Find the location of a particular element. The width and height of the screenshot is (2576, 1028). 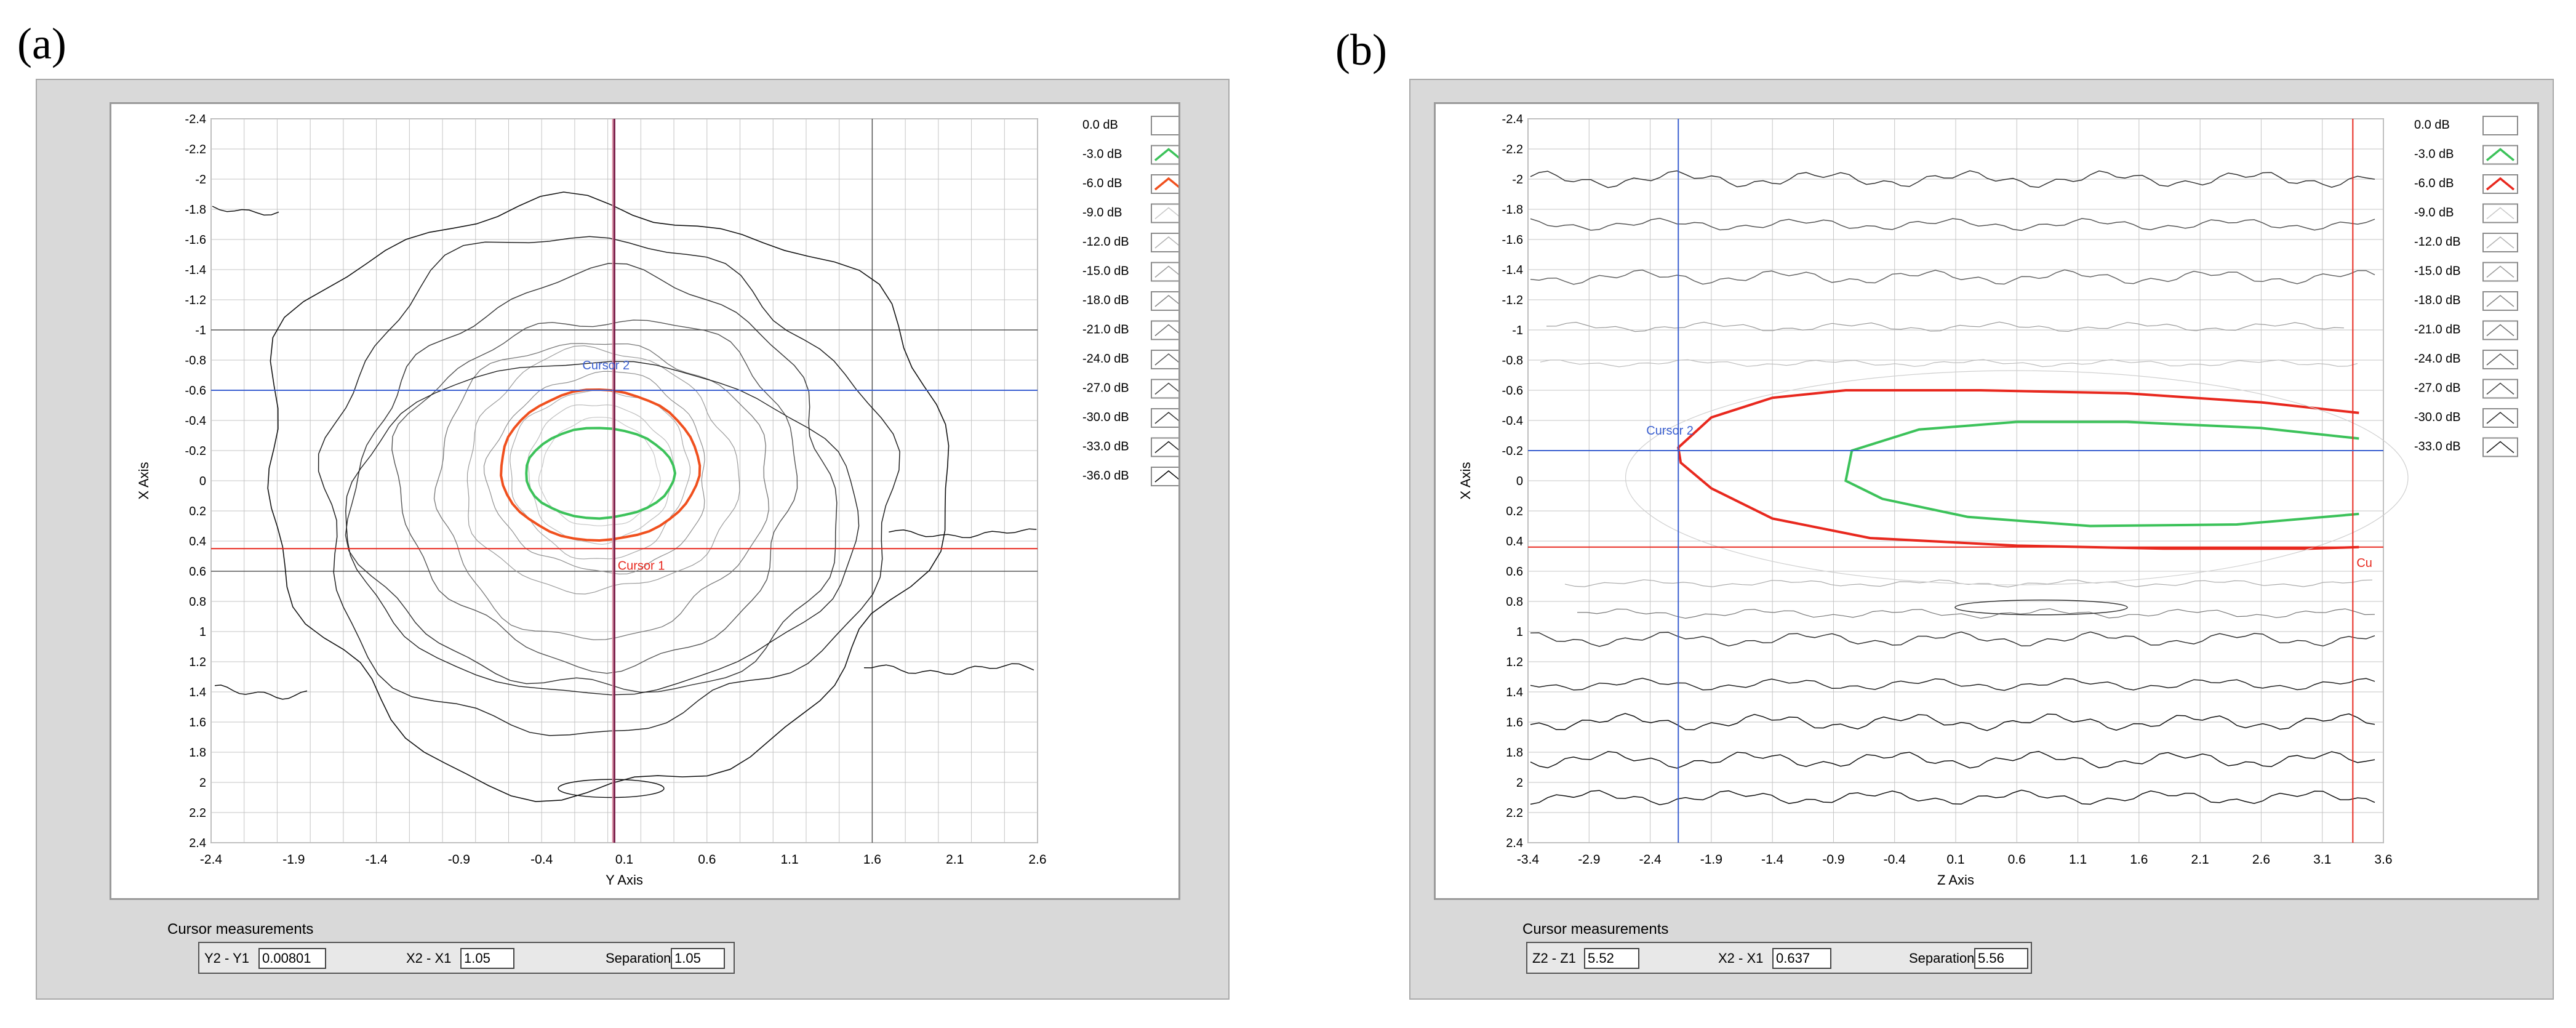

contour-minus-6db is located at coordinates (601, 465).